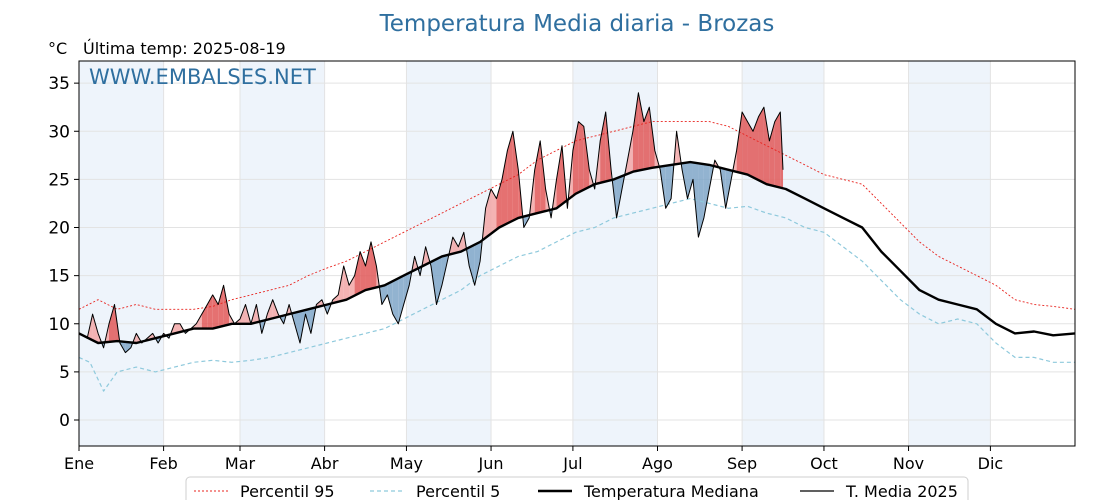  I want to click on legend-label-year: T. Media 2025, so click(901, 491).